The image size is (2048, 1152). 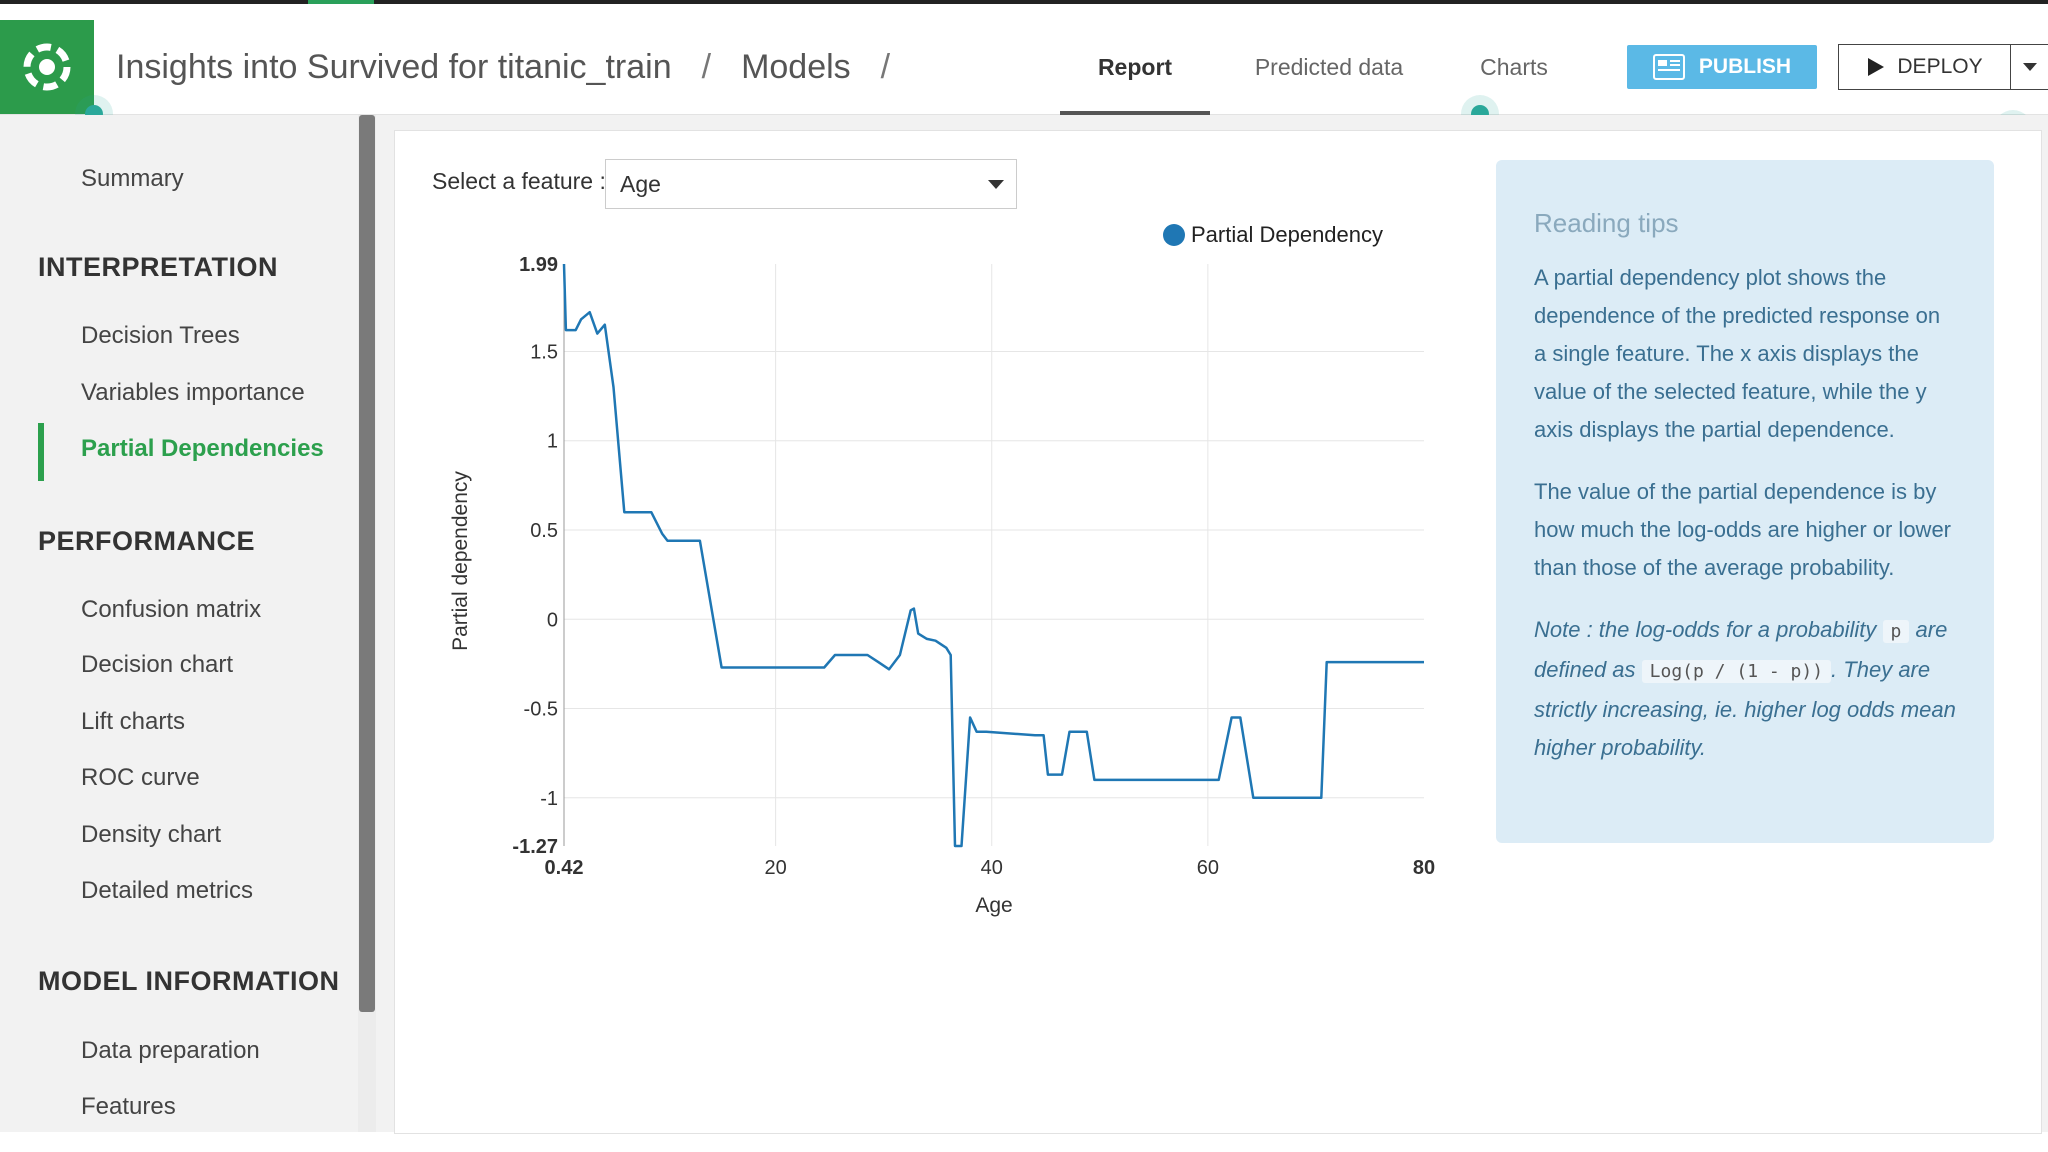 I want to click on sidebar-scrollbar-thumb, so click(x=367, y=563).